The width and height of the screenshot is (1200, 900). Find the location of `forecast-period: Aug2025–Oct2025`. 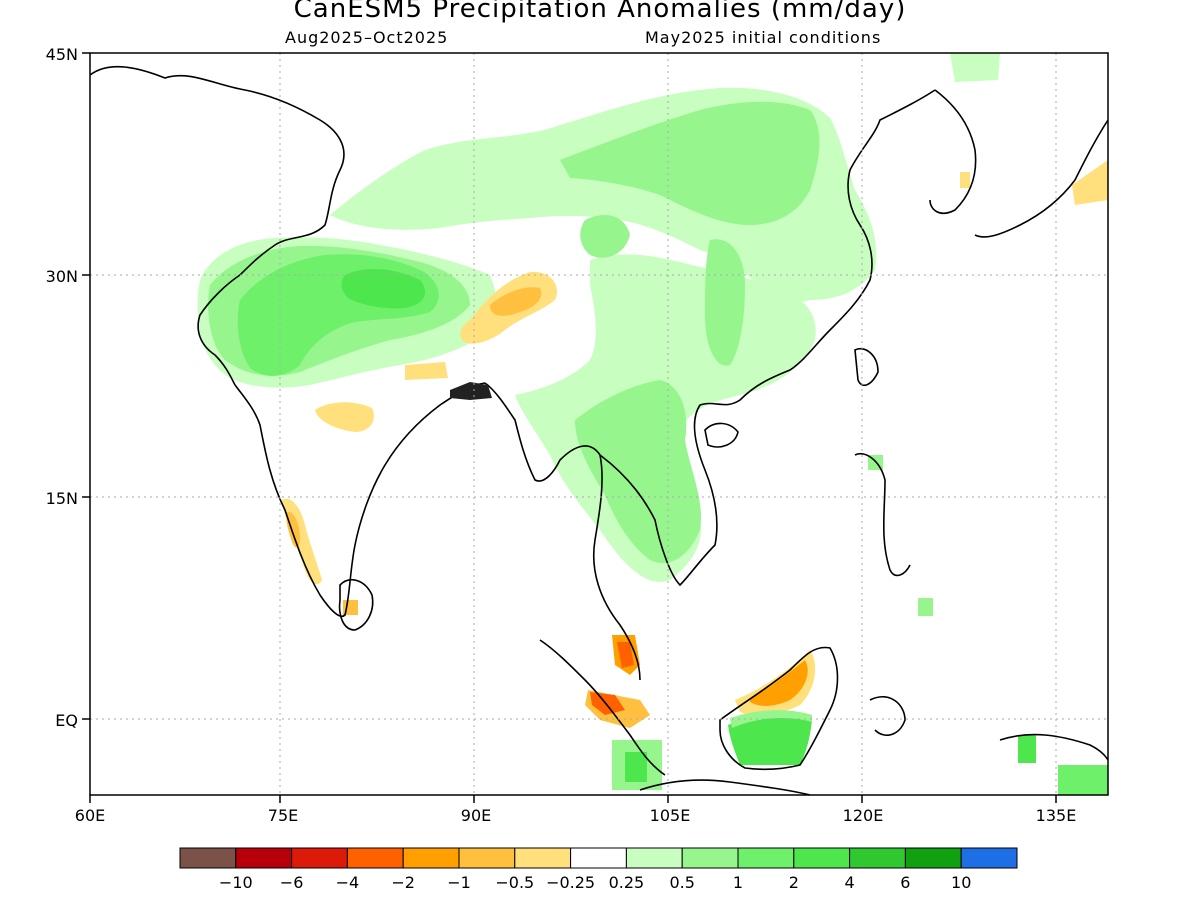

forecast-period: Aug2025–Oct2025 is located at coordinates (367, 37).